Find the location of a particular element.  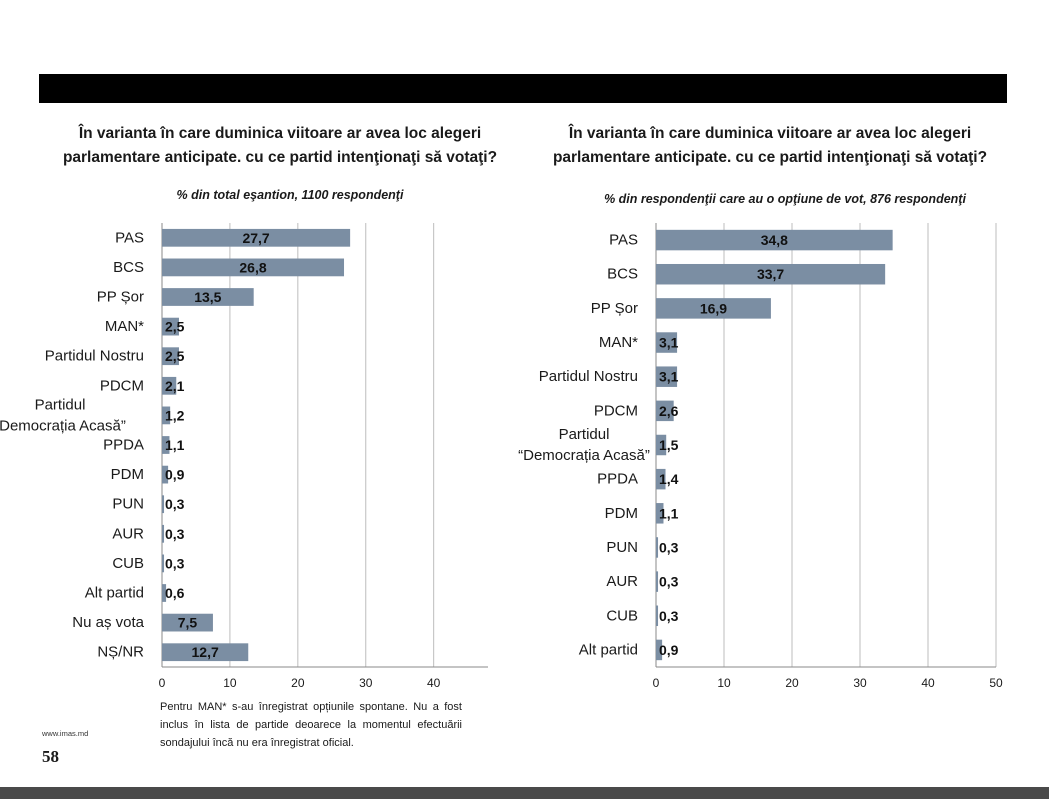

category-label: PDCM is located at coordinates (122, 385).